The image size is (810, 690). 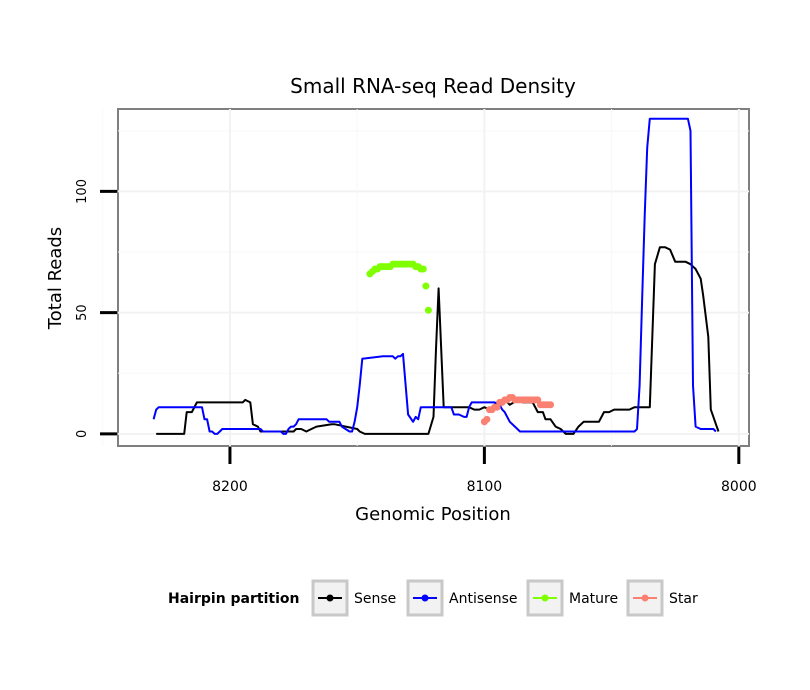 What do you see at coordinates (593, 599) in the screenshot?
I see `legend-label-mature: Mature` at bounding box center [593, 599].